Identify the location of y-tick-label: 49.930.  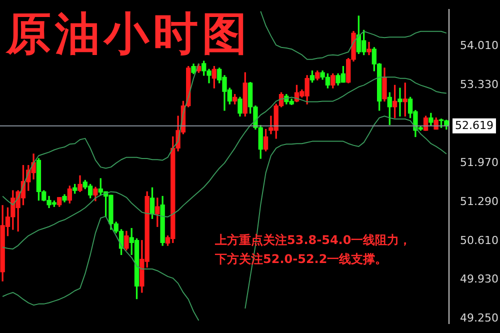
(479, 279).